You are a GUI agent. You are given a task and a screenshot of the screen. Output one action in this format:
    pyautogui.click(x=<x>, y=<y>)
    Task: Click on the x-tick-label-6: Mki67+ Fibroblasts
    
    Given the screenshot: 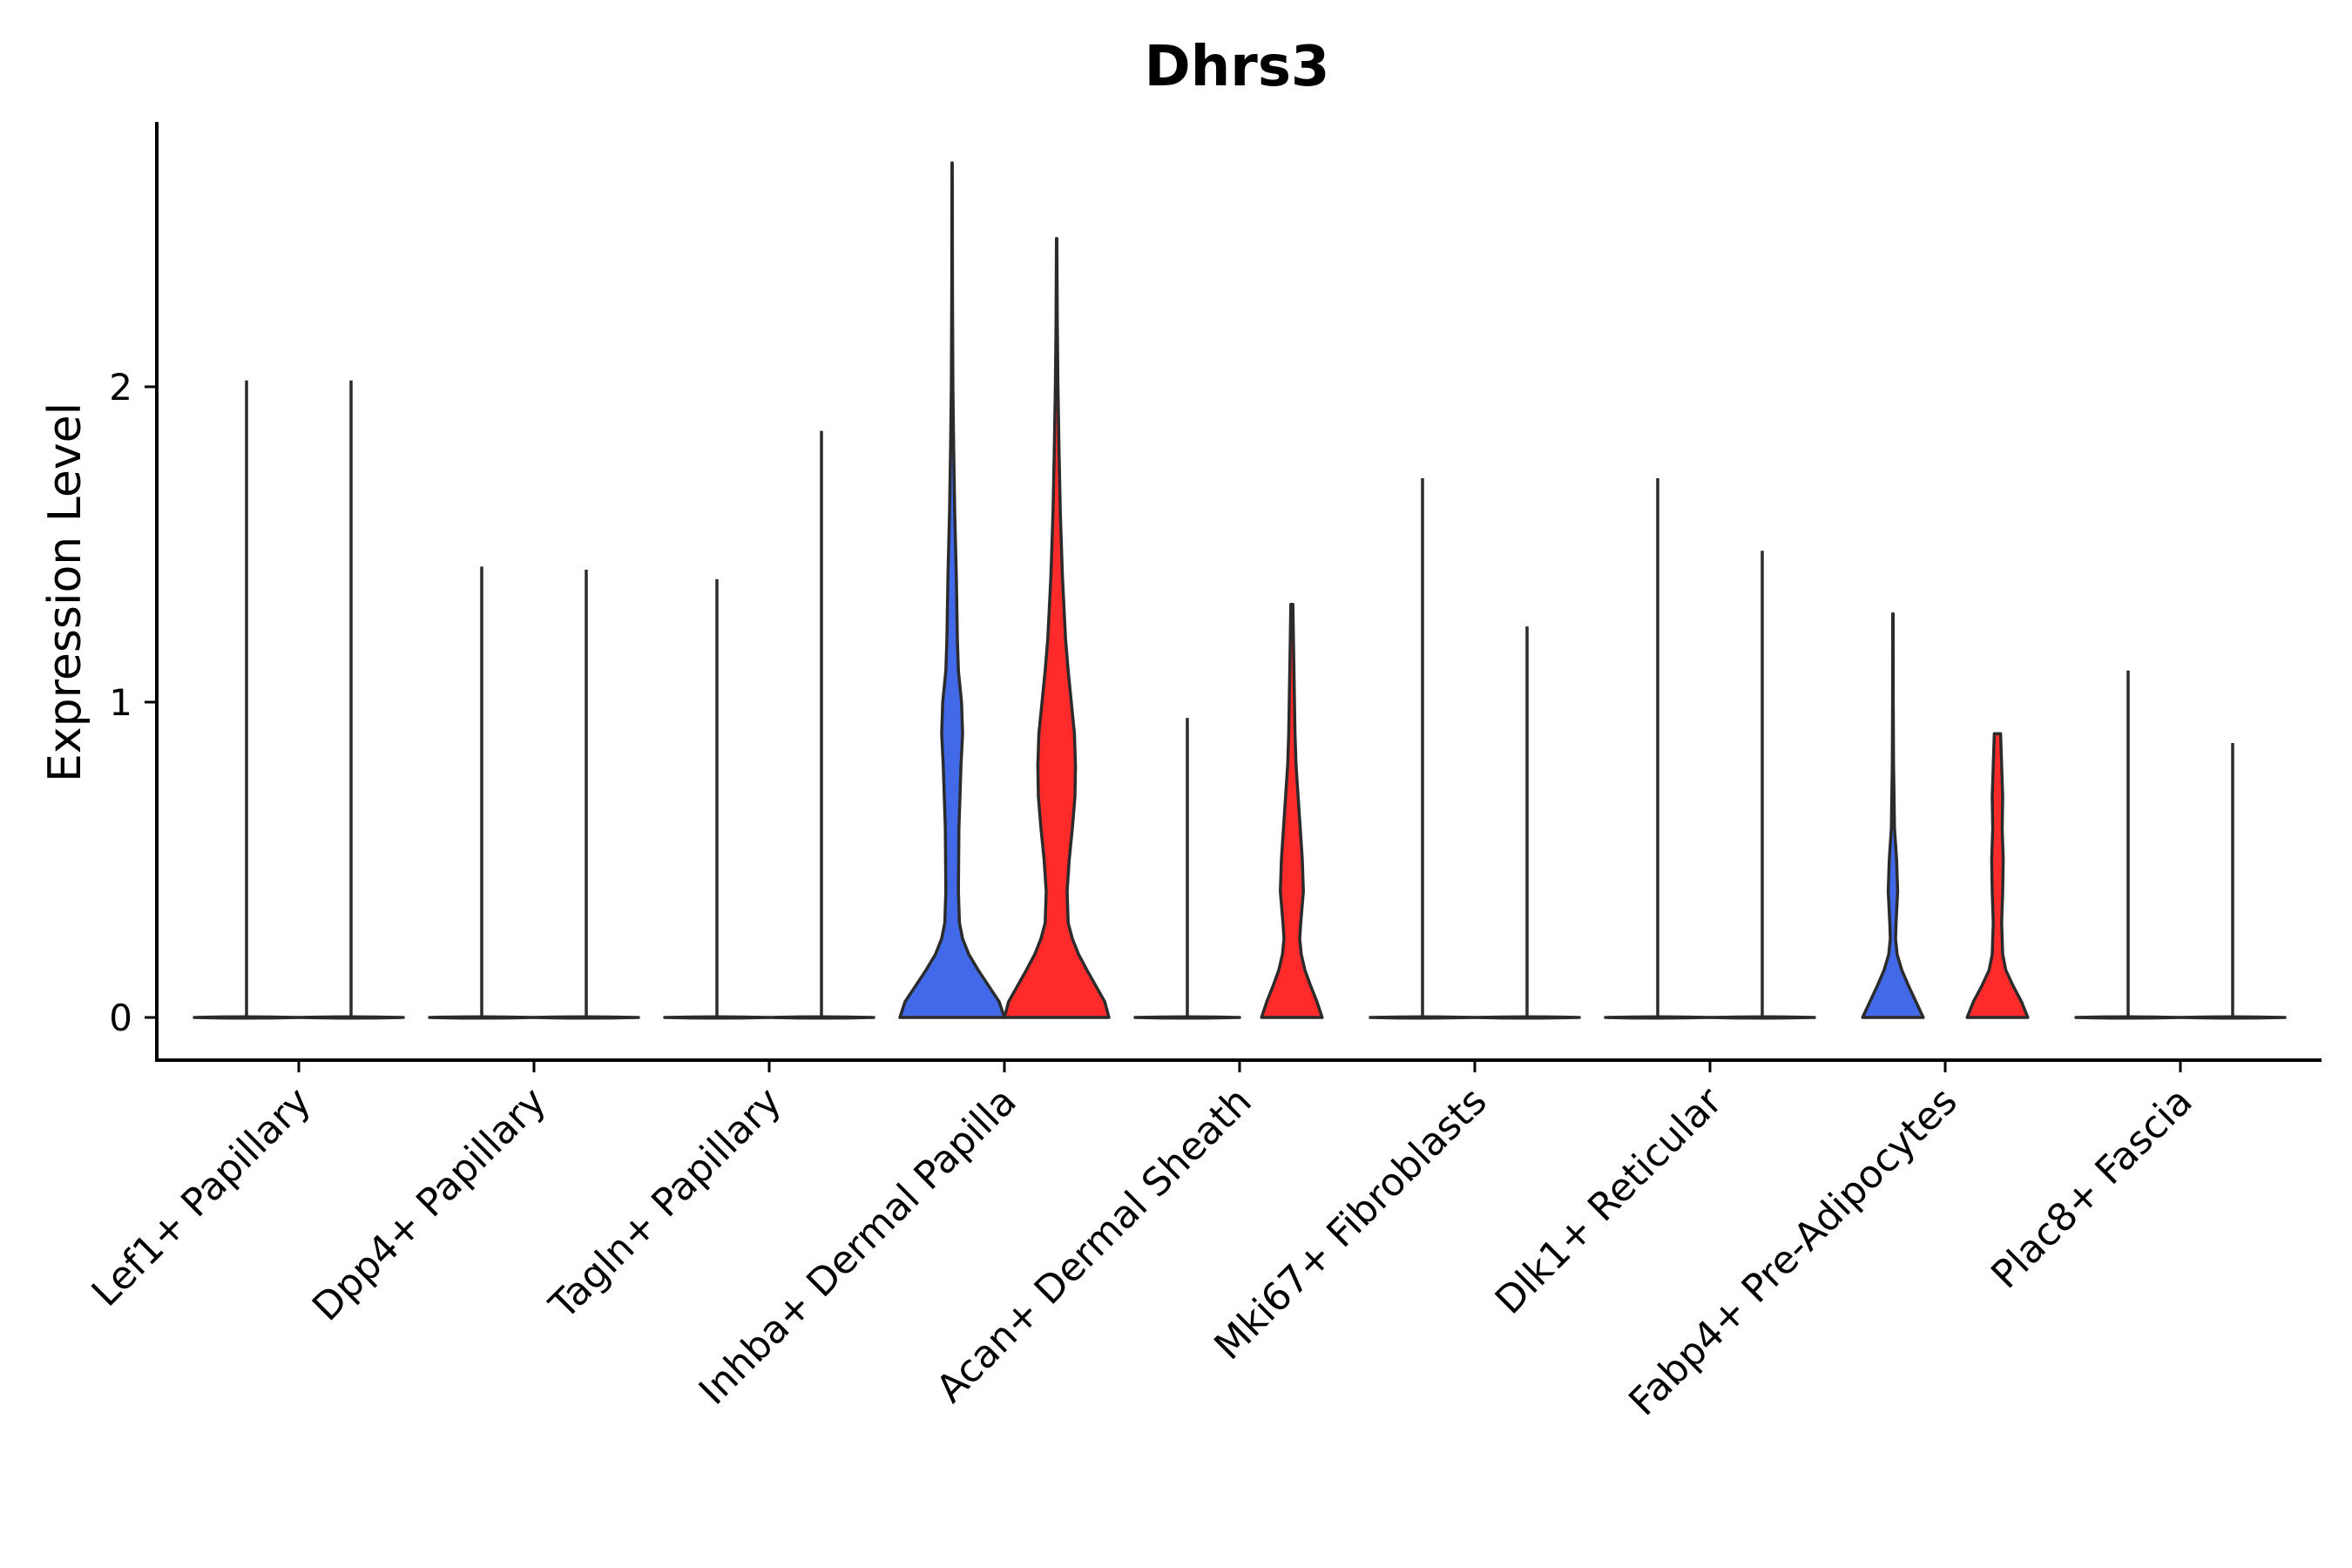 What is the action you would take?
    pyautogui.click(x=1350, y=1224)
    